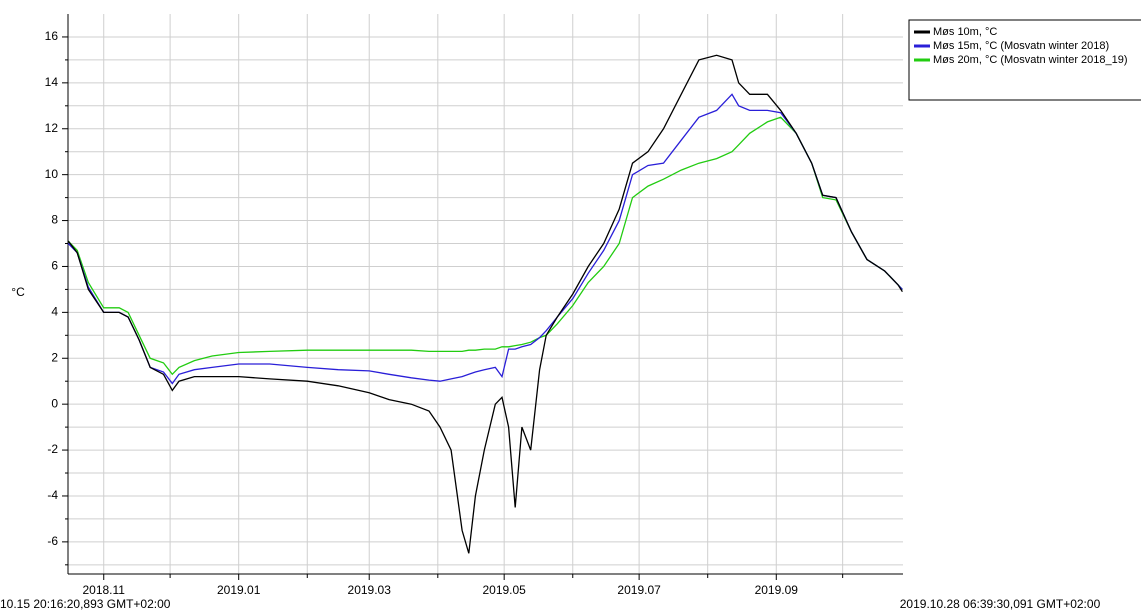 The width and height of the screenshot is (1141, 614). What do you see at coordinates (239, 590) in the screenshot?
I see `x-tick-label: 2019.01` at bounding box center [239, 590].